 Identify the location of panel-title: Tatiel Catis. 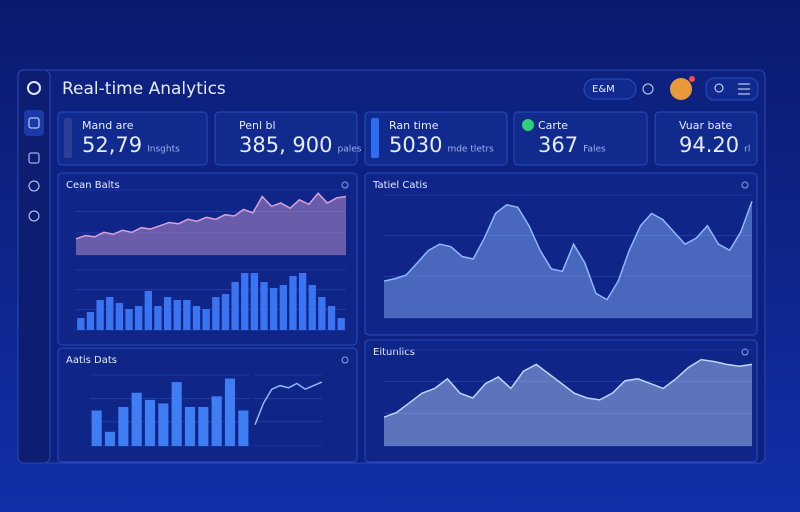
(399, 185).